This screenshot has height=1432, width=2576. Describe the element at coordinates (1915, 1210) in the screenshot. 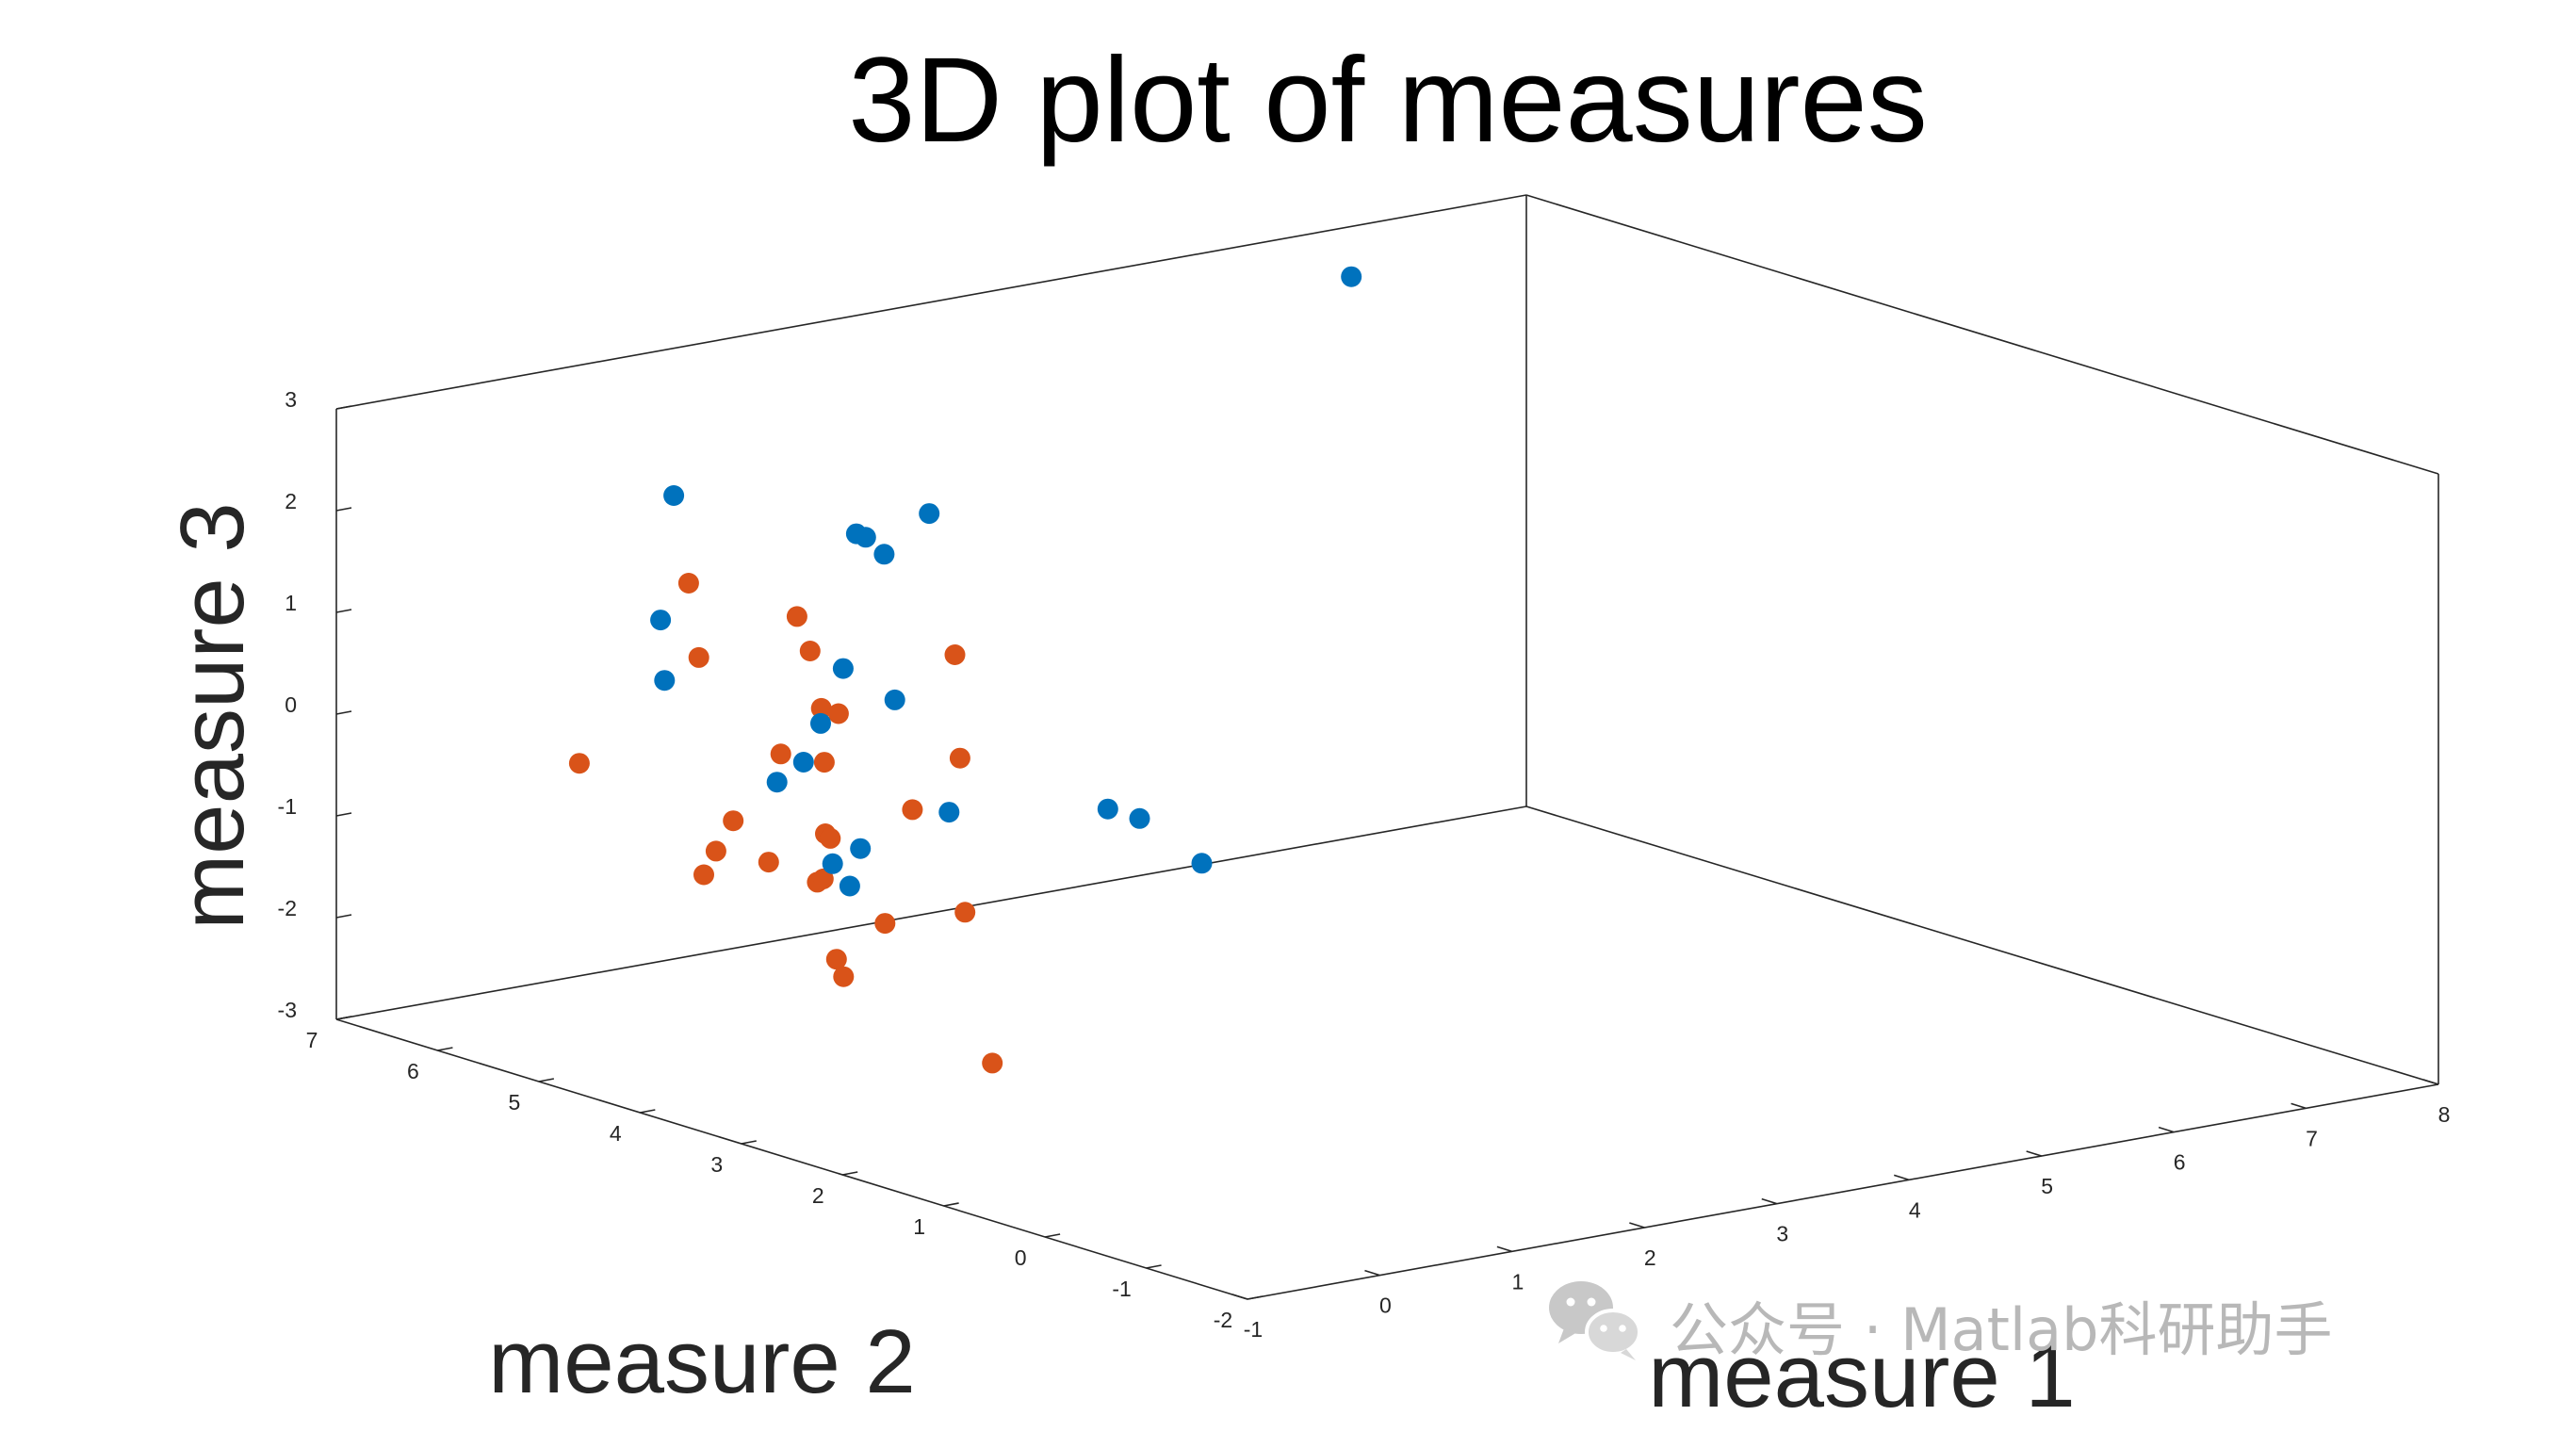

I see `measure-1-tick-label: 4` at that location.